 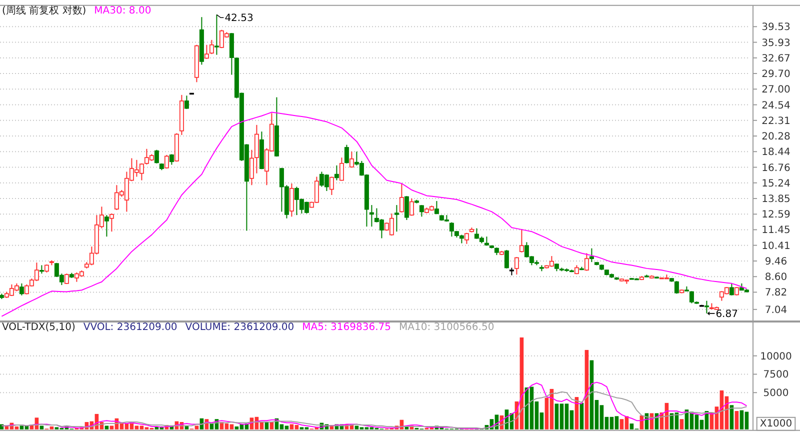 I want to click on text: MA5: 3169836.75, so click(x=346, y=327).